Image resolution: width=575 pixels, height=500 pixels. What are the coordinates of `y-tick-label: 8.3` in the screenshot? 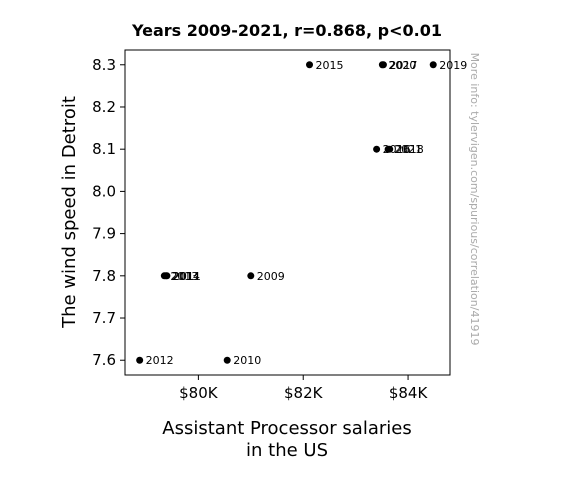 It's located at (104, 65).